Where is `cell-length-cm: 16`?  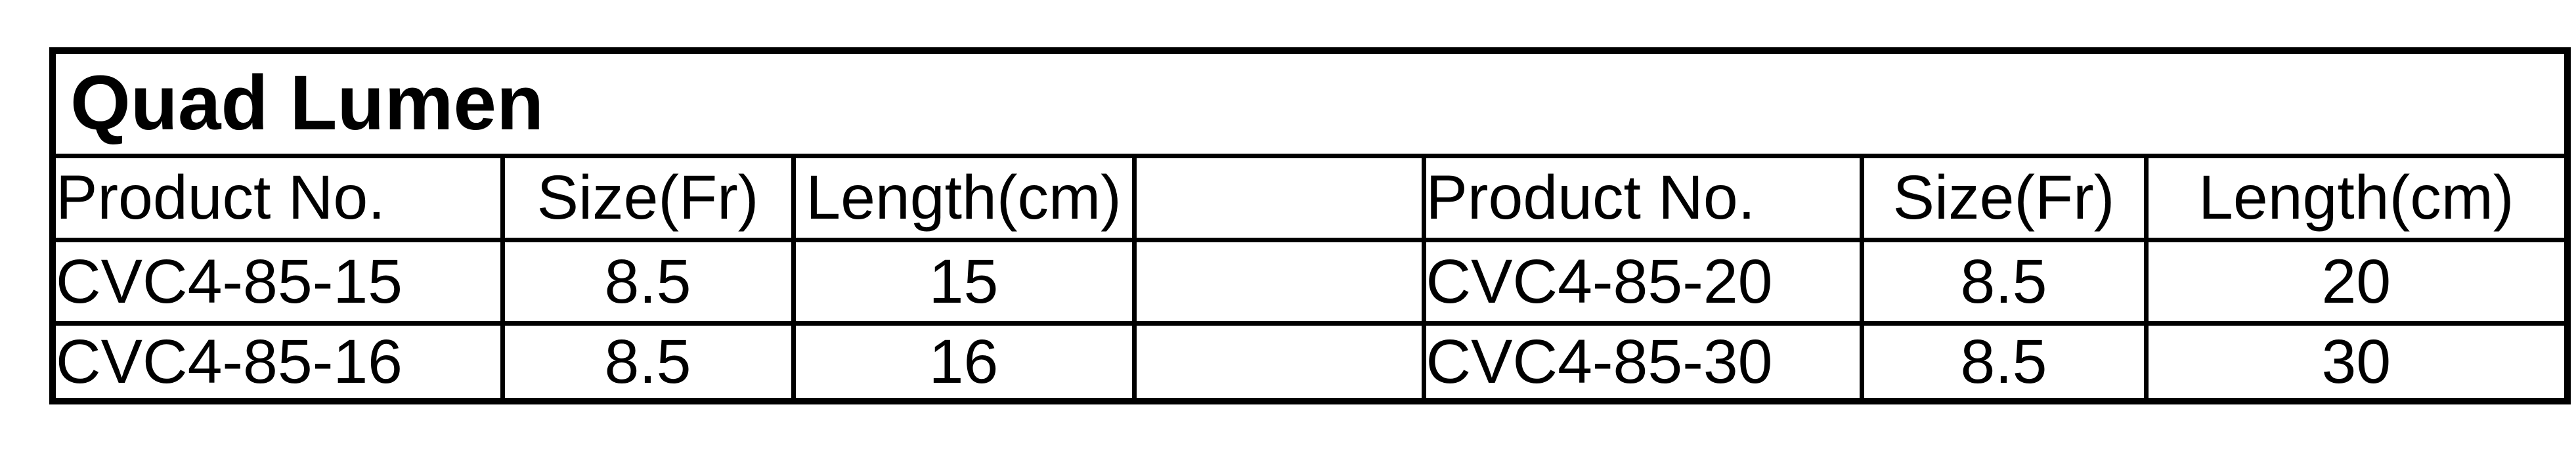
cell-length-cm: 16 is located at coordinates (964, 363).